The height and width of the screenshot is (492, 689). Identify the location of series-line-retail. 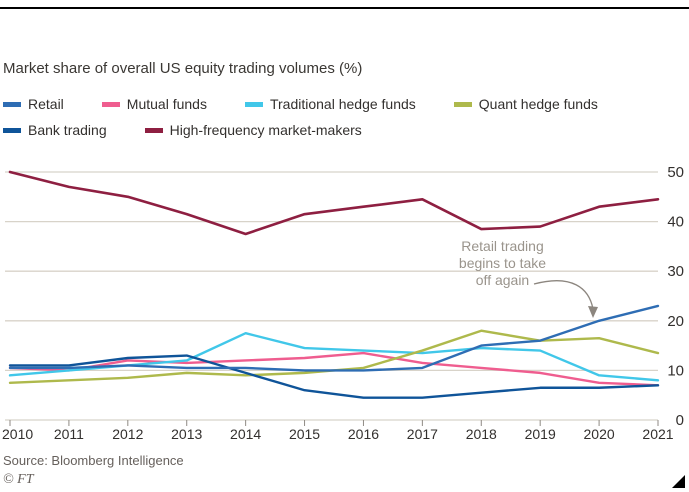
(334, 338).